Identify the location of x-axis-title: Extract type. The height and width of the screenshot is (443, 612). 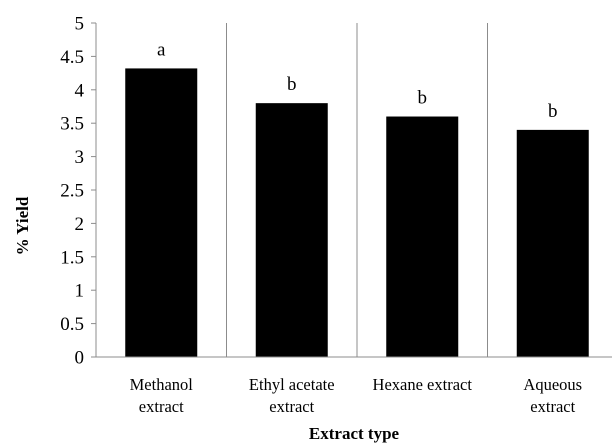
(354, 433).